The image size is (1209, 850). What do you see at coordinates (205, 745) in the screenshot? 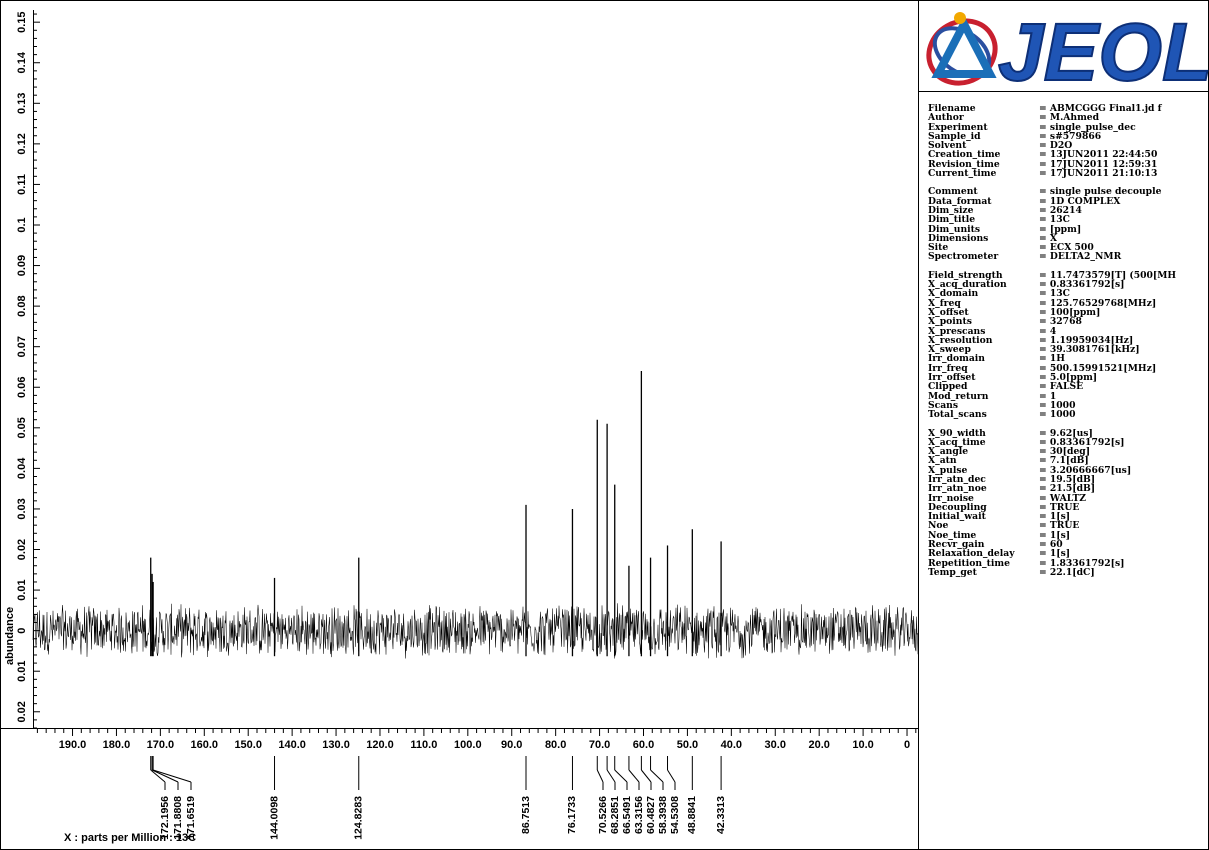
I see `x-tick-label: 160.0` at bounding box center [205, 745].